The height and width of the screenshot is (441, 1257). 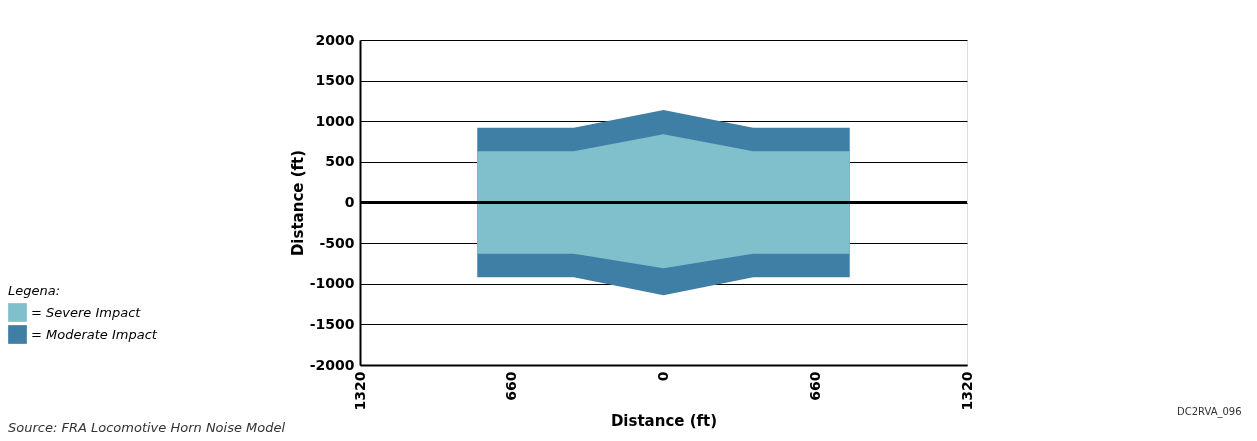 What do you see at coordinates (86, 312) in the screenshot?
I see `legend-label: = Severe Impact` at bounding box center [86, 312].